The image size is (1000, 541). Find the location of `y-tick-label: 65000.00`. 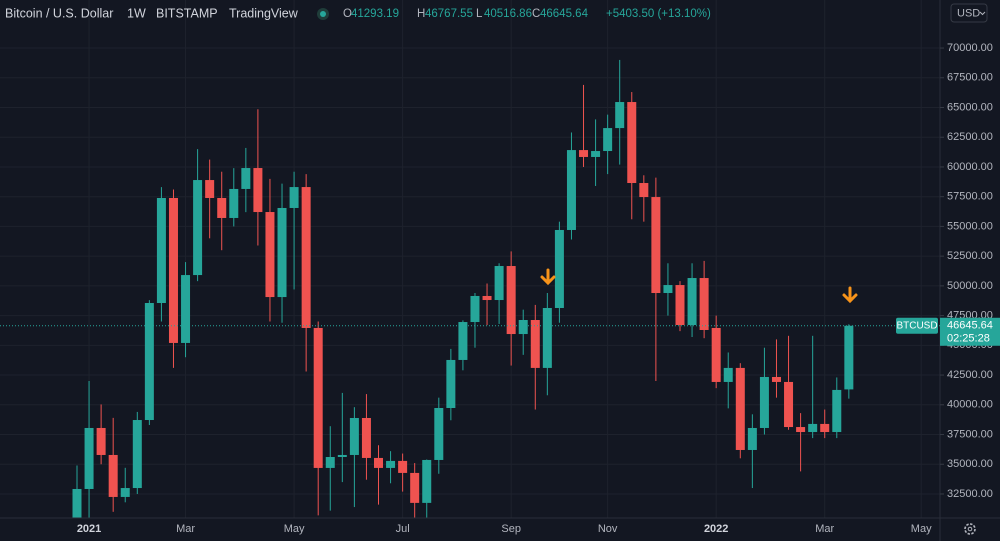

y-tick-label: 65000.00 is located at coordinates (970, 107).